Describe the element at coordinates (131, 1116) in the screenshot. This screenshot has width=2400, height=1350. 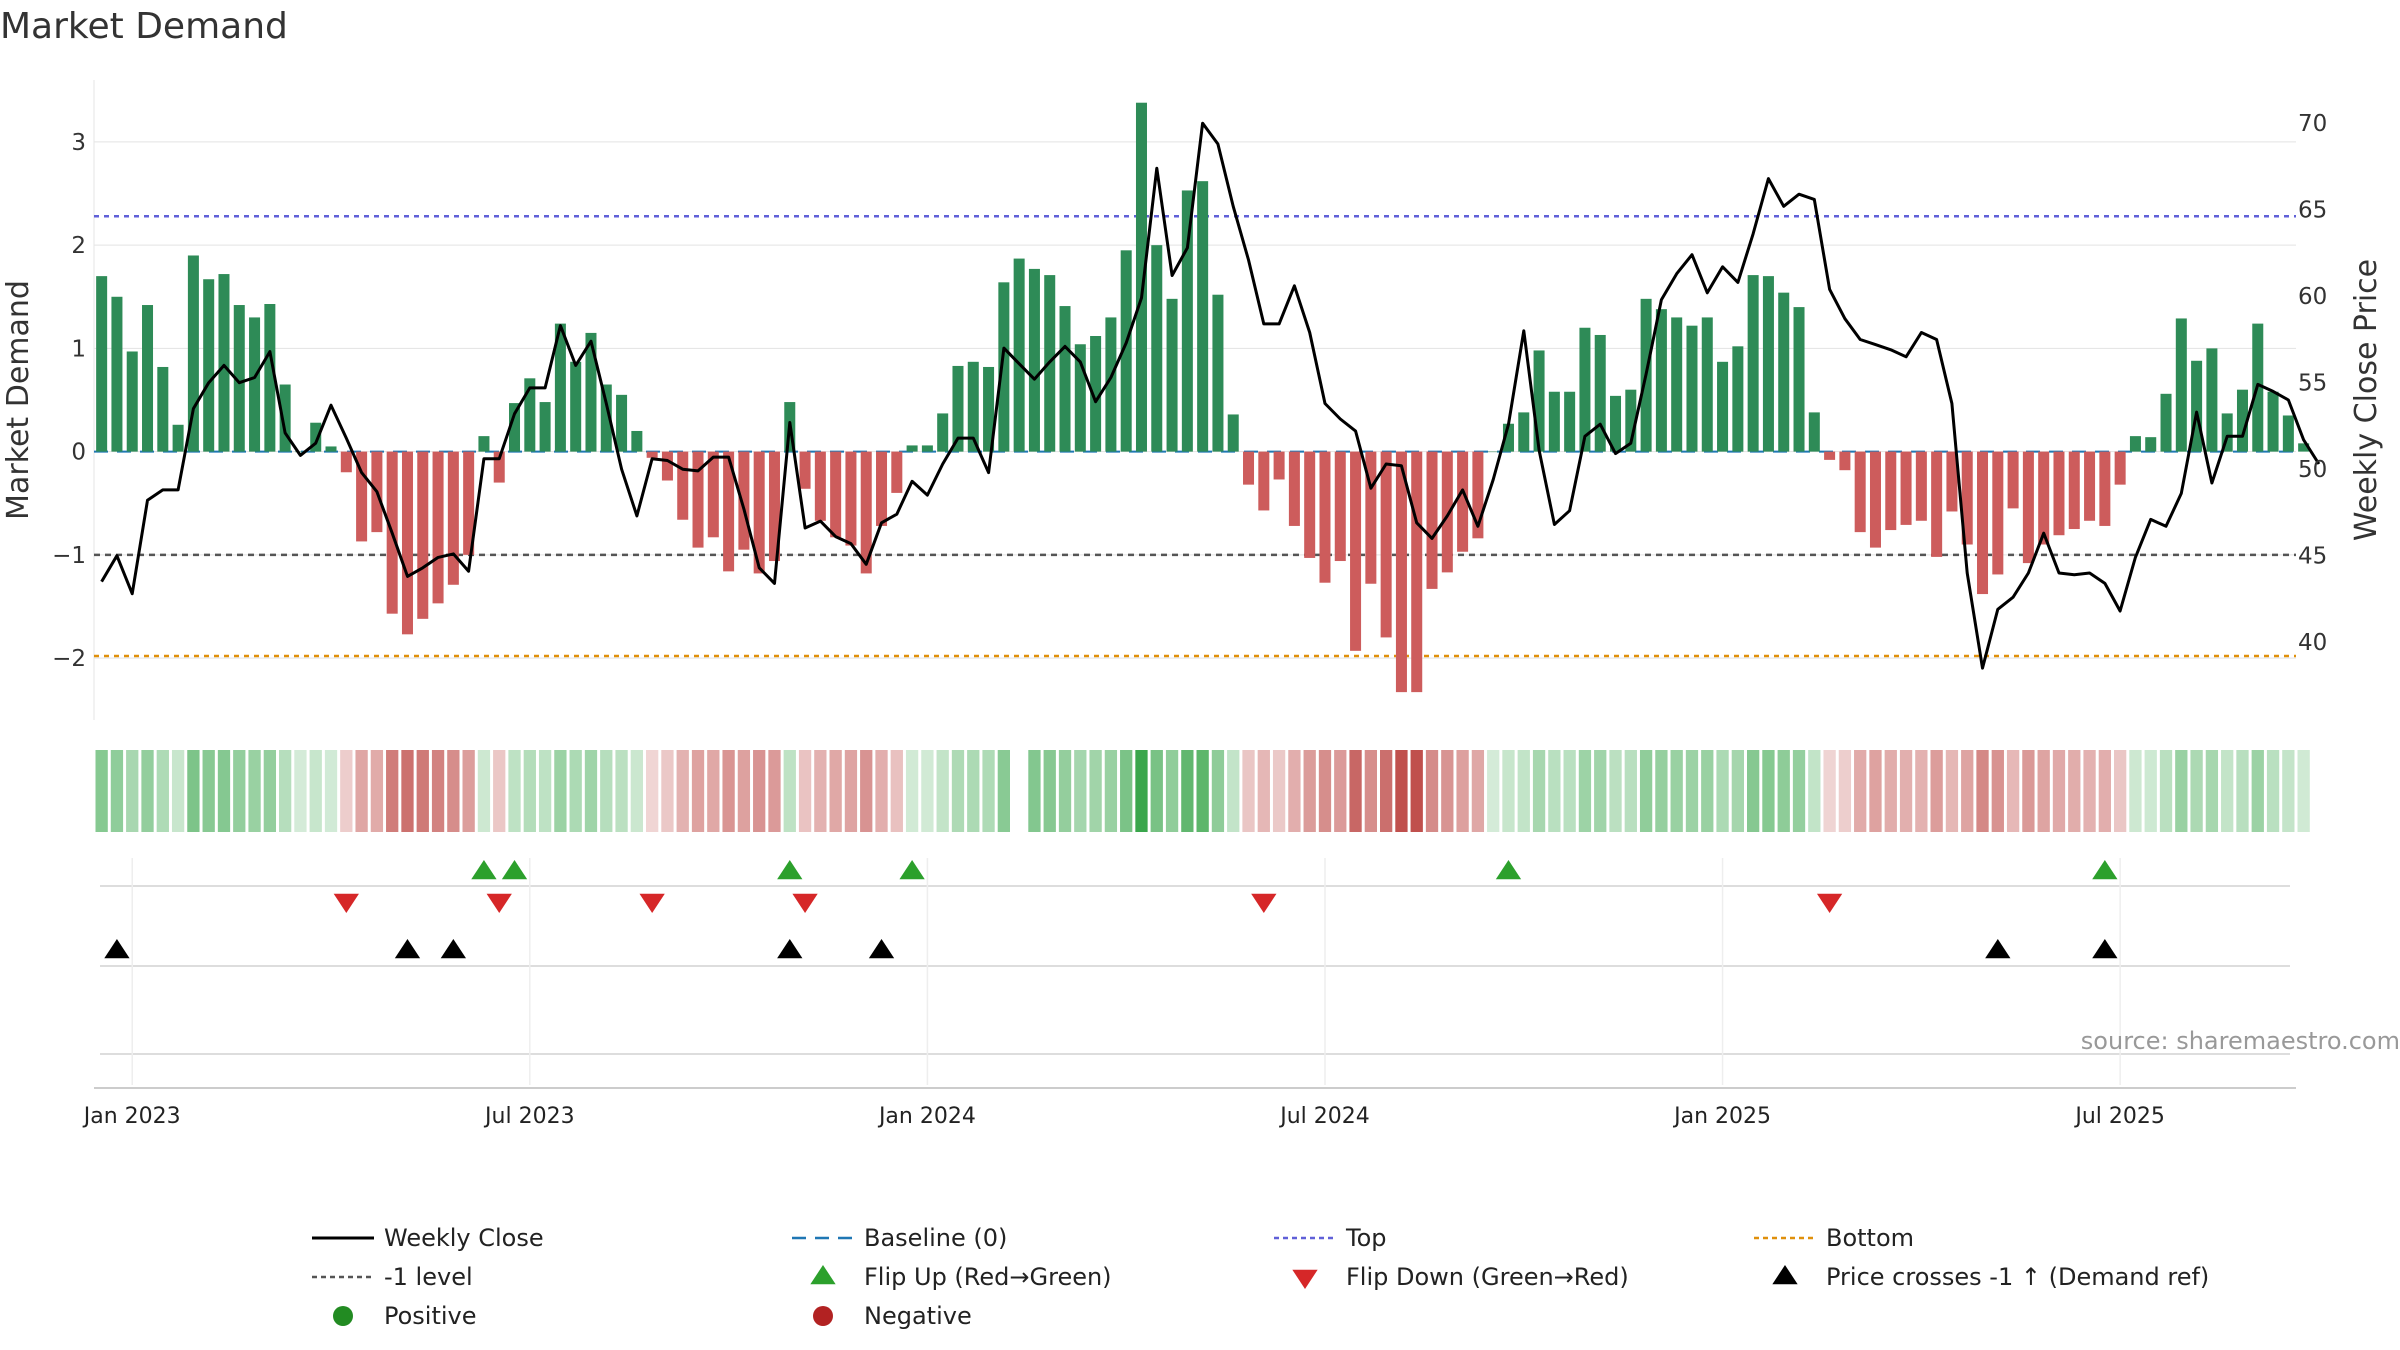
I see `x-tick-label: Jan 2023` at that location.